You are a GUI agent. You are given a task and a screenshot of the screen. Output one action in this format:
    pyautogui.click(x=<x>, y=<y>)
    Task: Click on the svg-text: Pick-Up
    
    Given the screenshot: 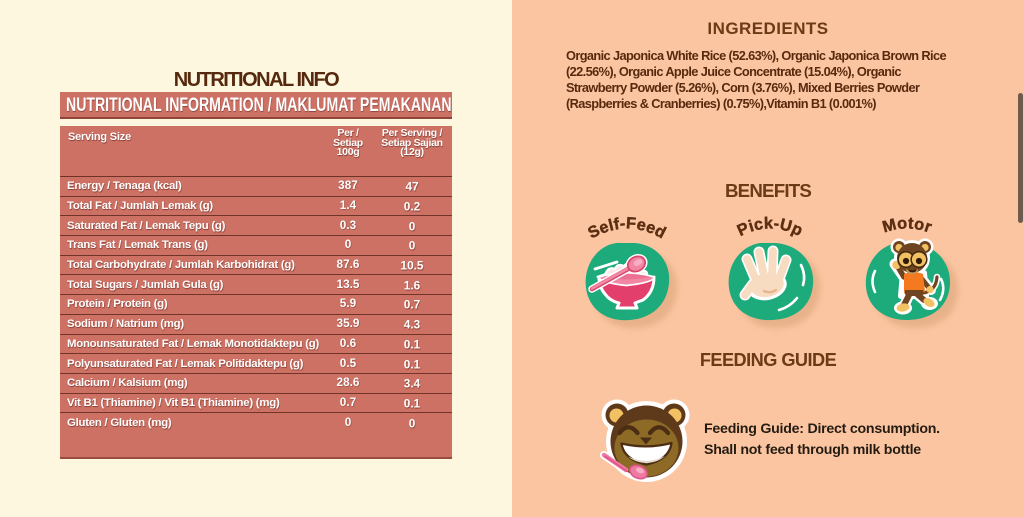 What is the action you would take?
    pyautogui.click(x=770, y=227)
    